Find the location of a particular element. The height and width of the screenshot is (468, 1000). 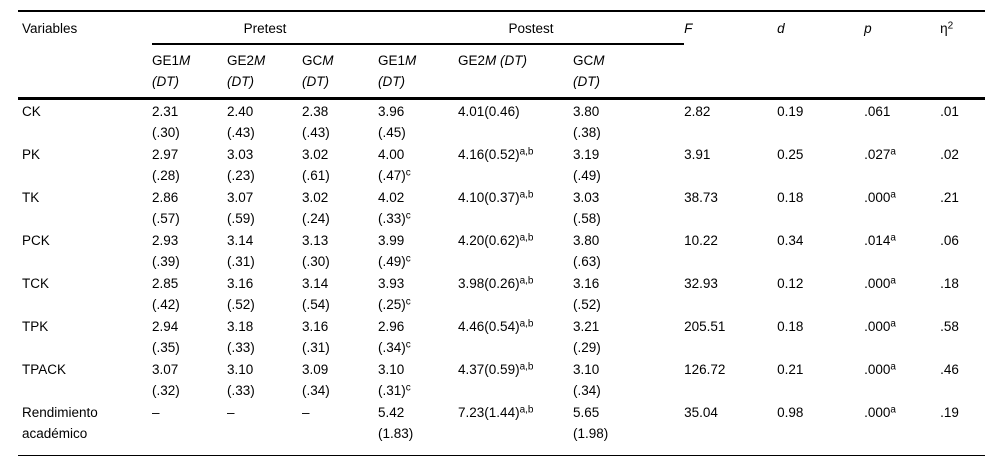

cell-pre-gcm: 3.09 (.34) is located at coordinates (316, 380).